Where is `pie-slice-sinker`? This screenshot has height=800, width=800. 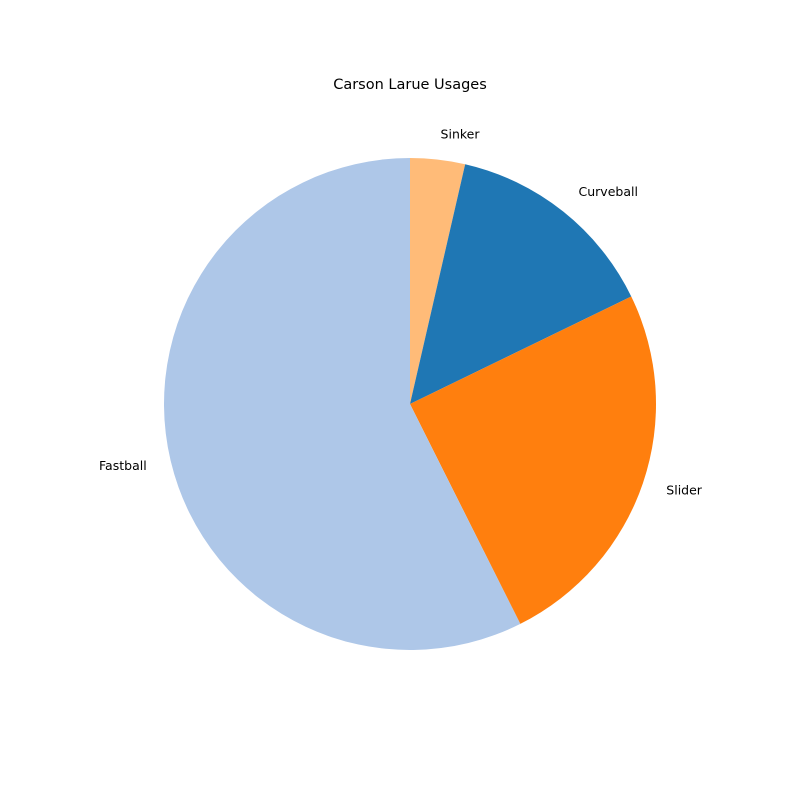 pie-slice-sinker is located at coordinates (438, 281).